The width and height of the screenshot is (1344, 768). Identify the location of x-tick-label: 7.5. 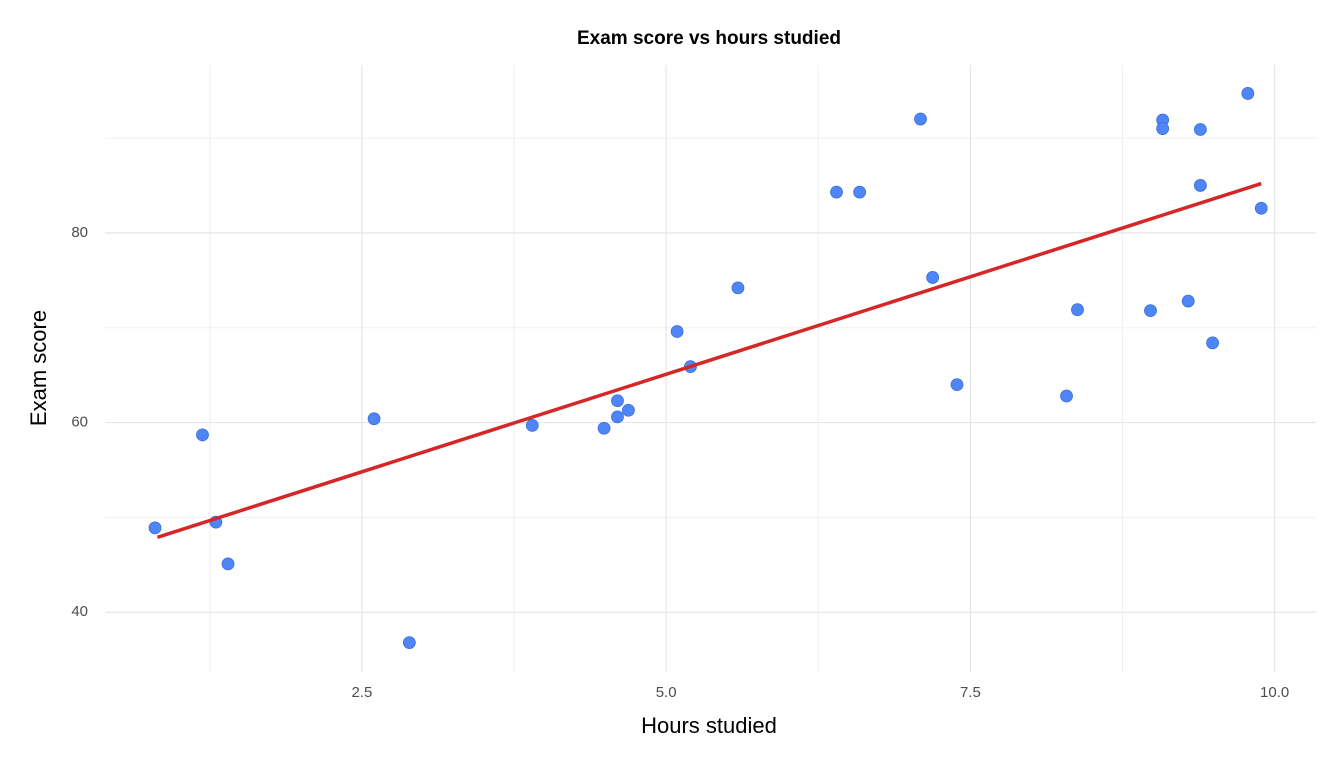
(970, 692).